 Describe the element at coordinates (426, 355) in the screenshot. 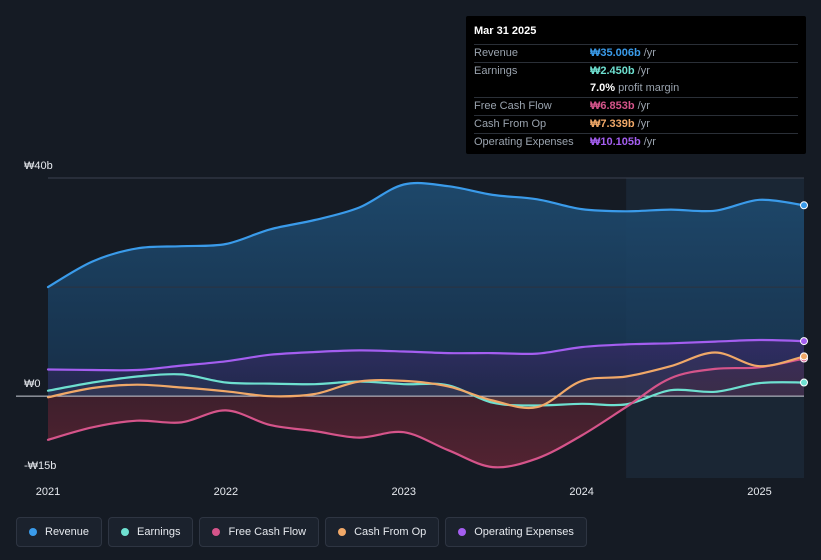

I see `line-operating-expenses` at that location.